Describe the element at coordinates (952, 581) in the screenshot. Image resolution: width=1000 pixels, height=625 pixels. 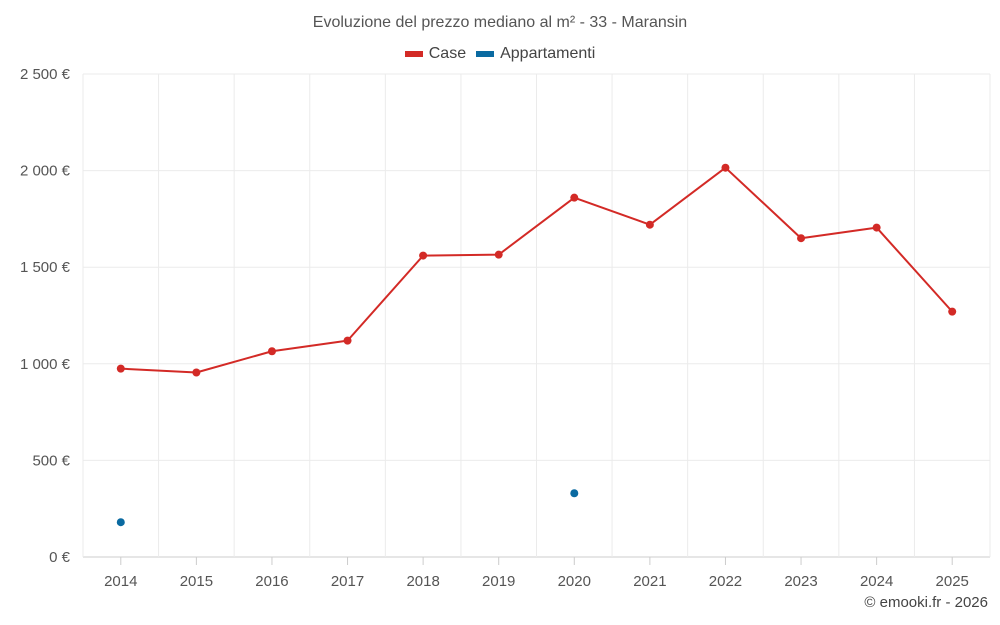
I see `x-tick-label: 2025` at that location.